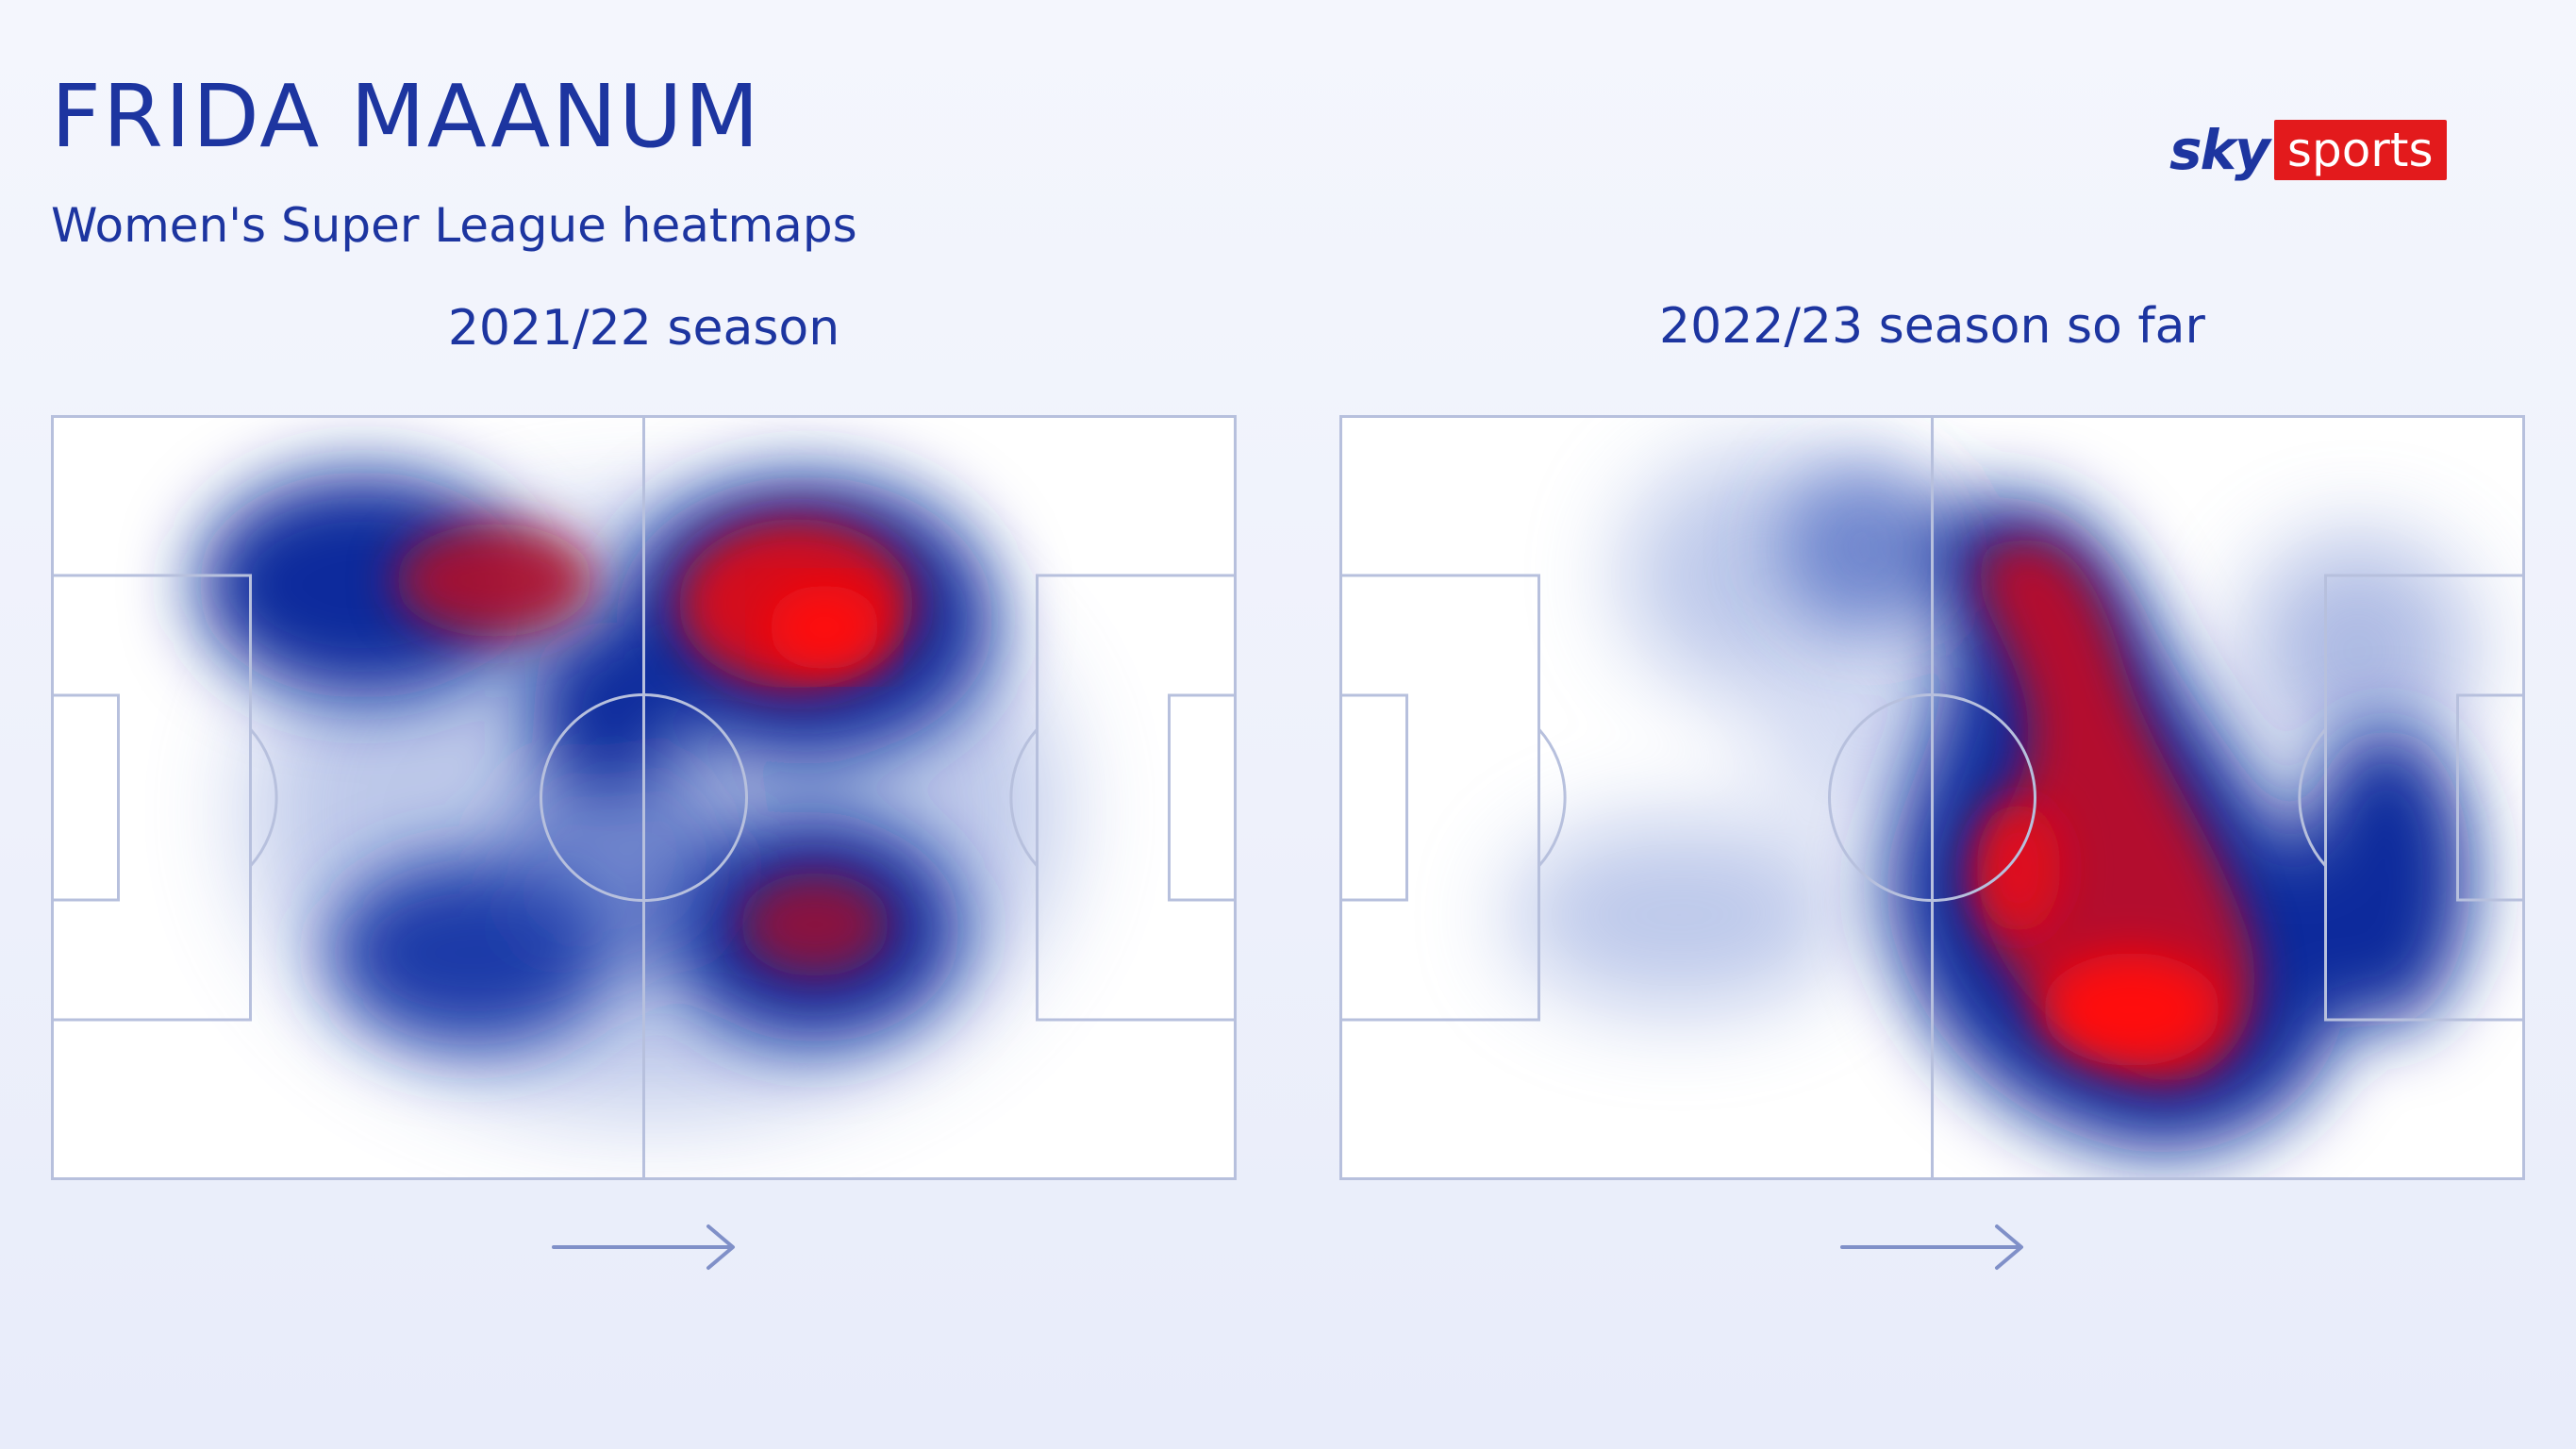  What do you see at coordinates (643, 328) in the screenshot?
I see `season-label-2021-22: 2021/22 season` at bounding box center [643, 328].